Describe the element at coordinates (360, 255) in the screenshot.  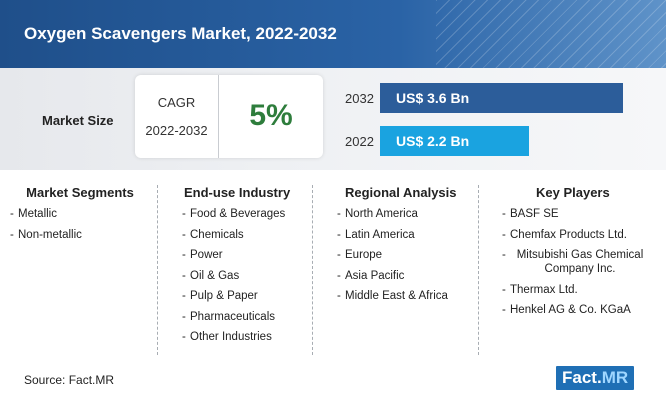
I see `list-item: - Europe` at that location.